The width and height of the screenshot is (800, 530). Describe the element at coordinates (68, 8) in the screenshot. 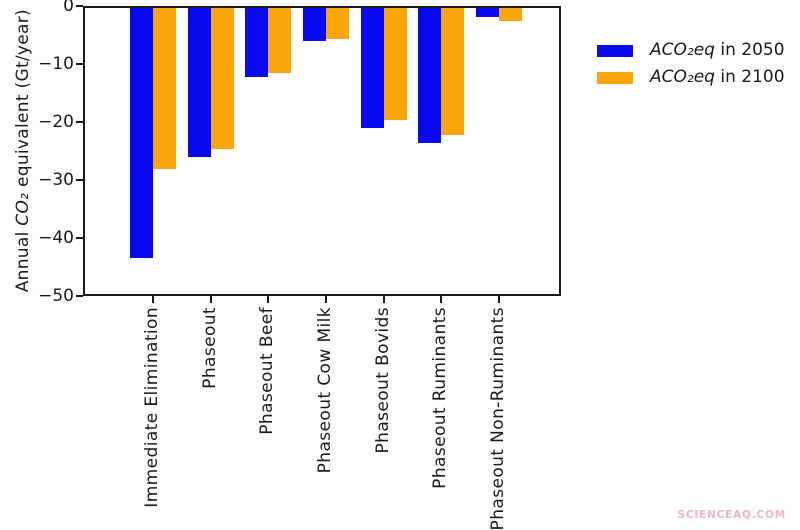

I see `y-tick-label: 0` at that location.